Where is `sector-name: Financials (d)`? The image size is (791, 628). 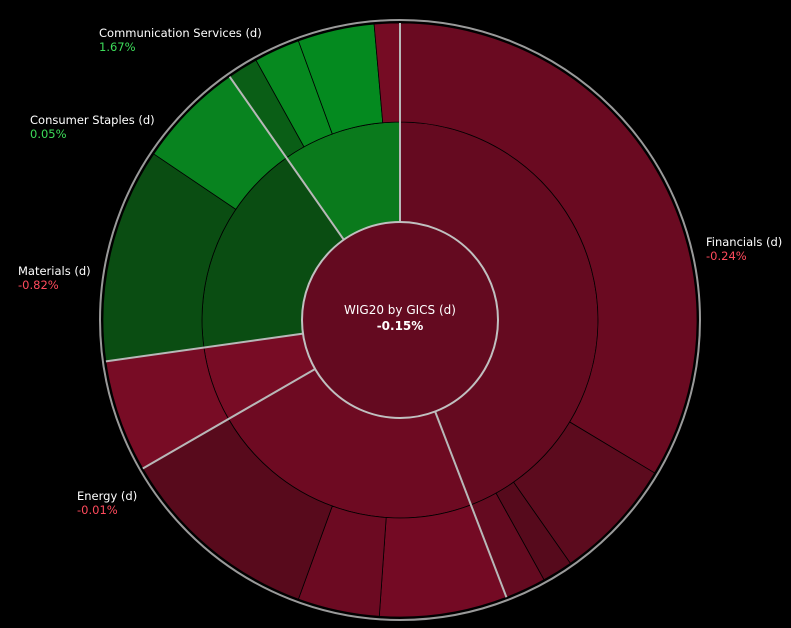
sector-name: Financials (d) is located at coordinates (744, 242).